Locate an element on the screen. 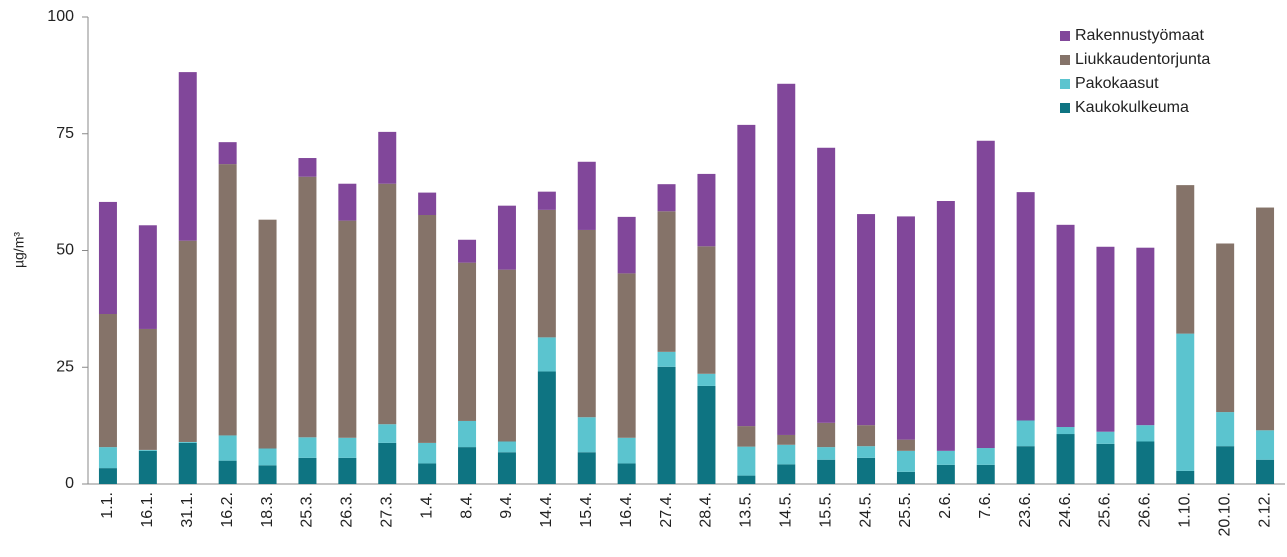 The height and width of the screenshot is (557, 1287). x-tick-label: 20.10. is located at coordinates (1224, 514).